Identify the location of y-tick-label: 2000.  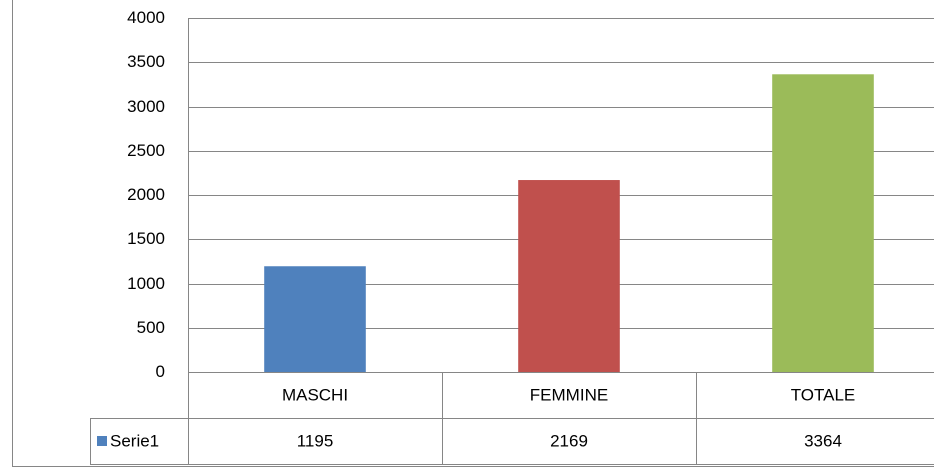
(146, 194).